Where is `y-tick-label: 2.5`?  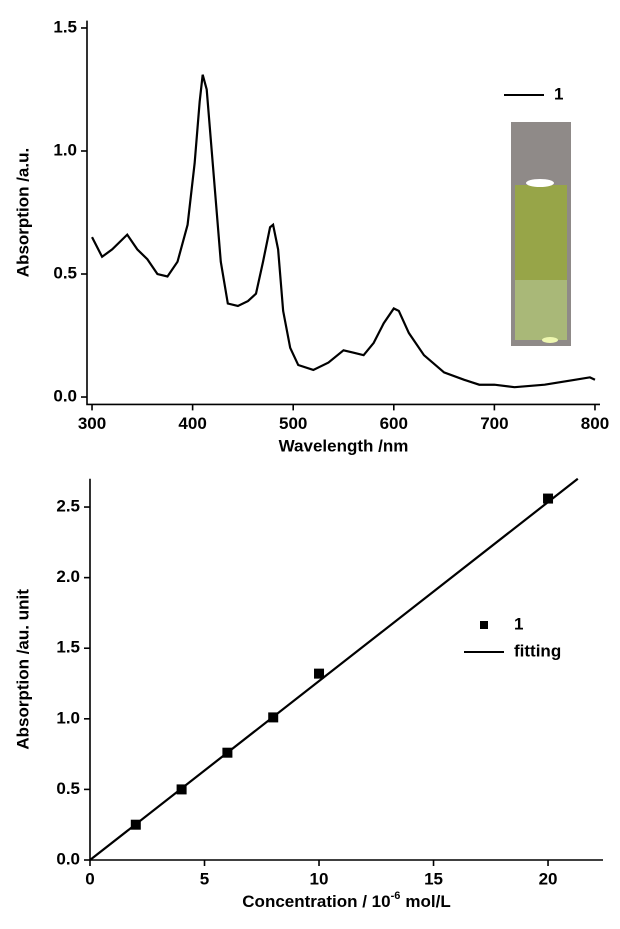
y-tick-label: 2.5 is located at coordinates (68, 506).